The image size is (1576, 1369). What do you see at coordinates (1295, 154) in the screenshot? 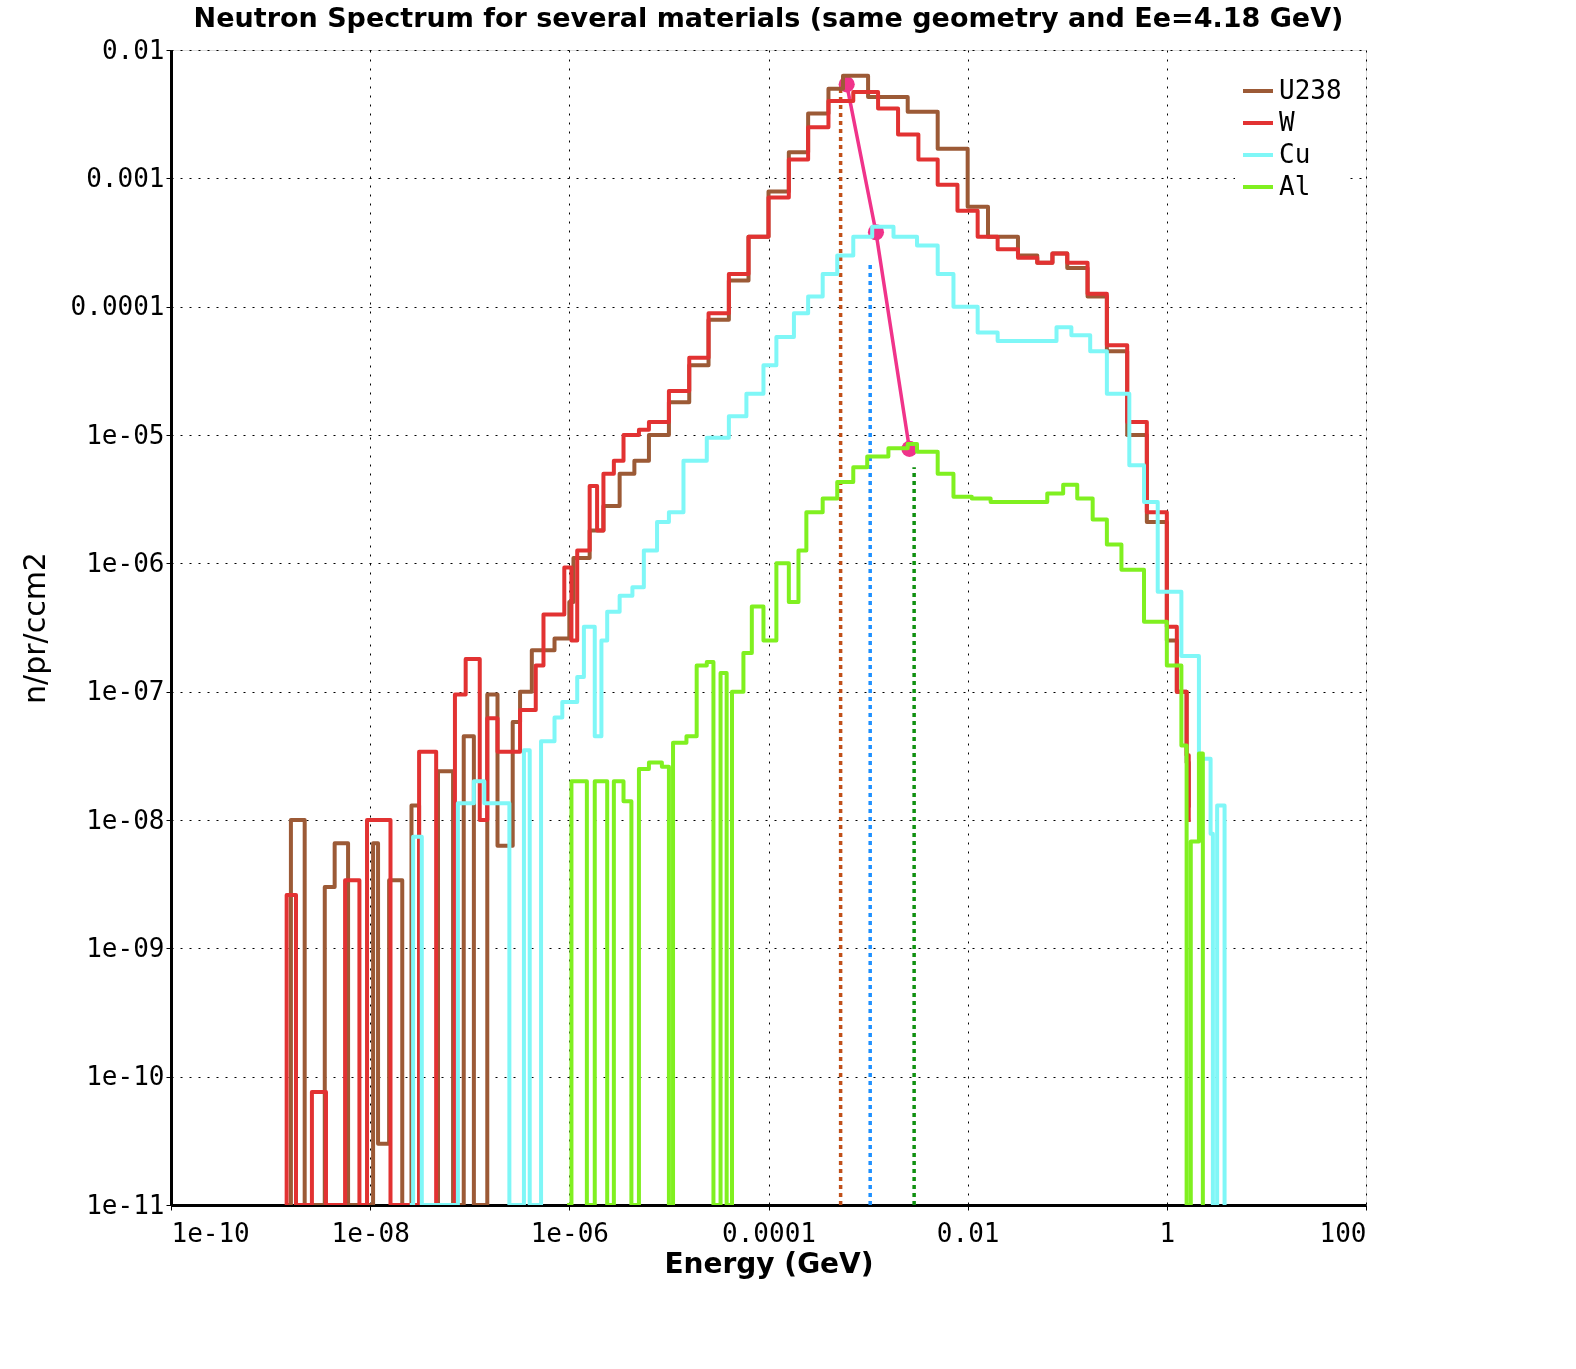
I see `legend-label: Cu` at bounding box center [1295, 154].